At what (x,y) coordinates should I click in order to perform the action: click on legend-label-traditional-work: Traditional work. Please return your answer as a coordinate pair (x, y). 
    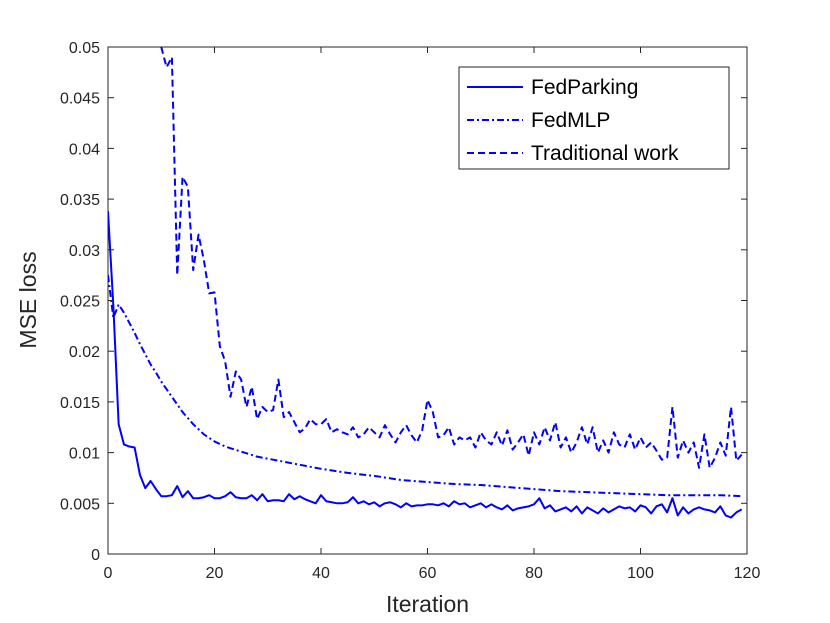
    Looking at the image, I should click on (605, 153).